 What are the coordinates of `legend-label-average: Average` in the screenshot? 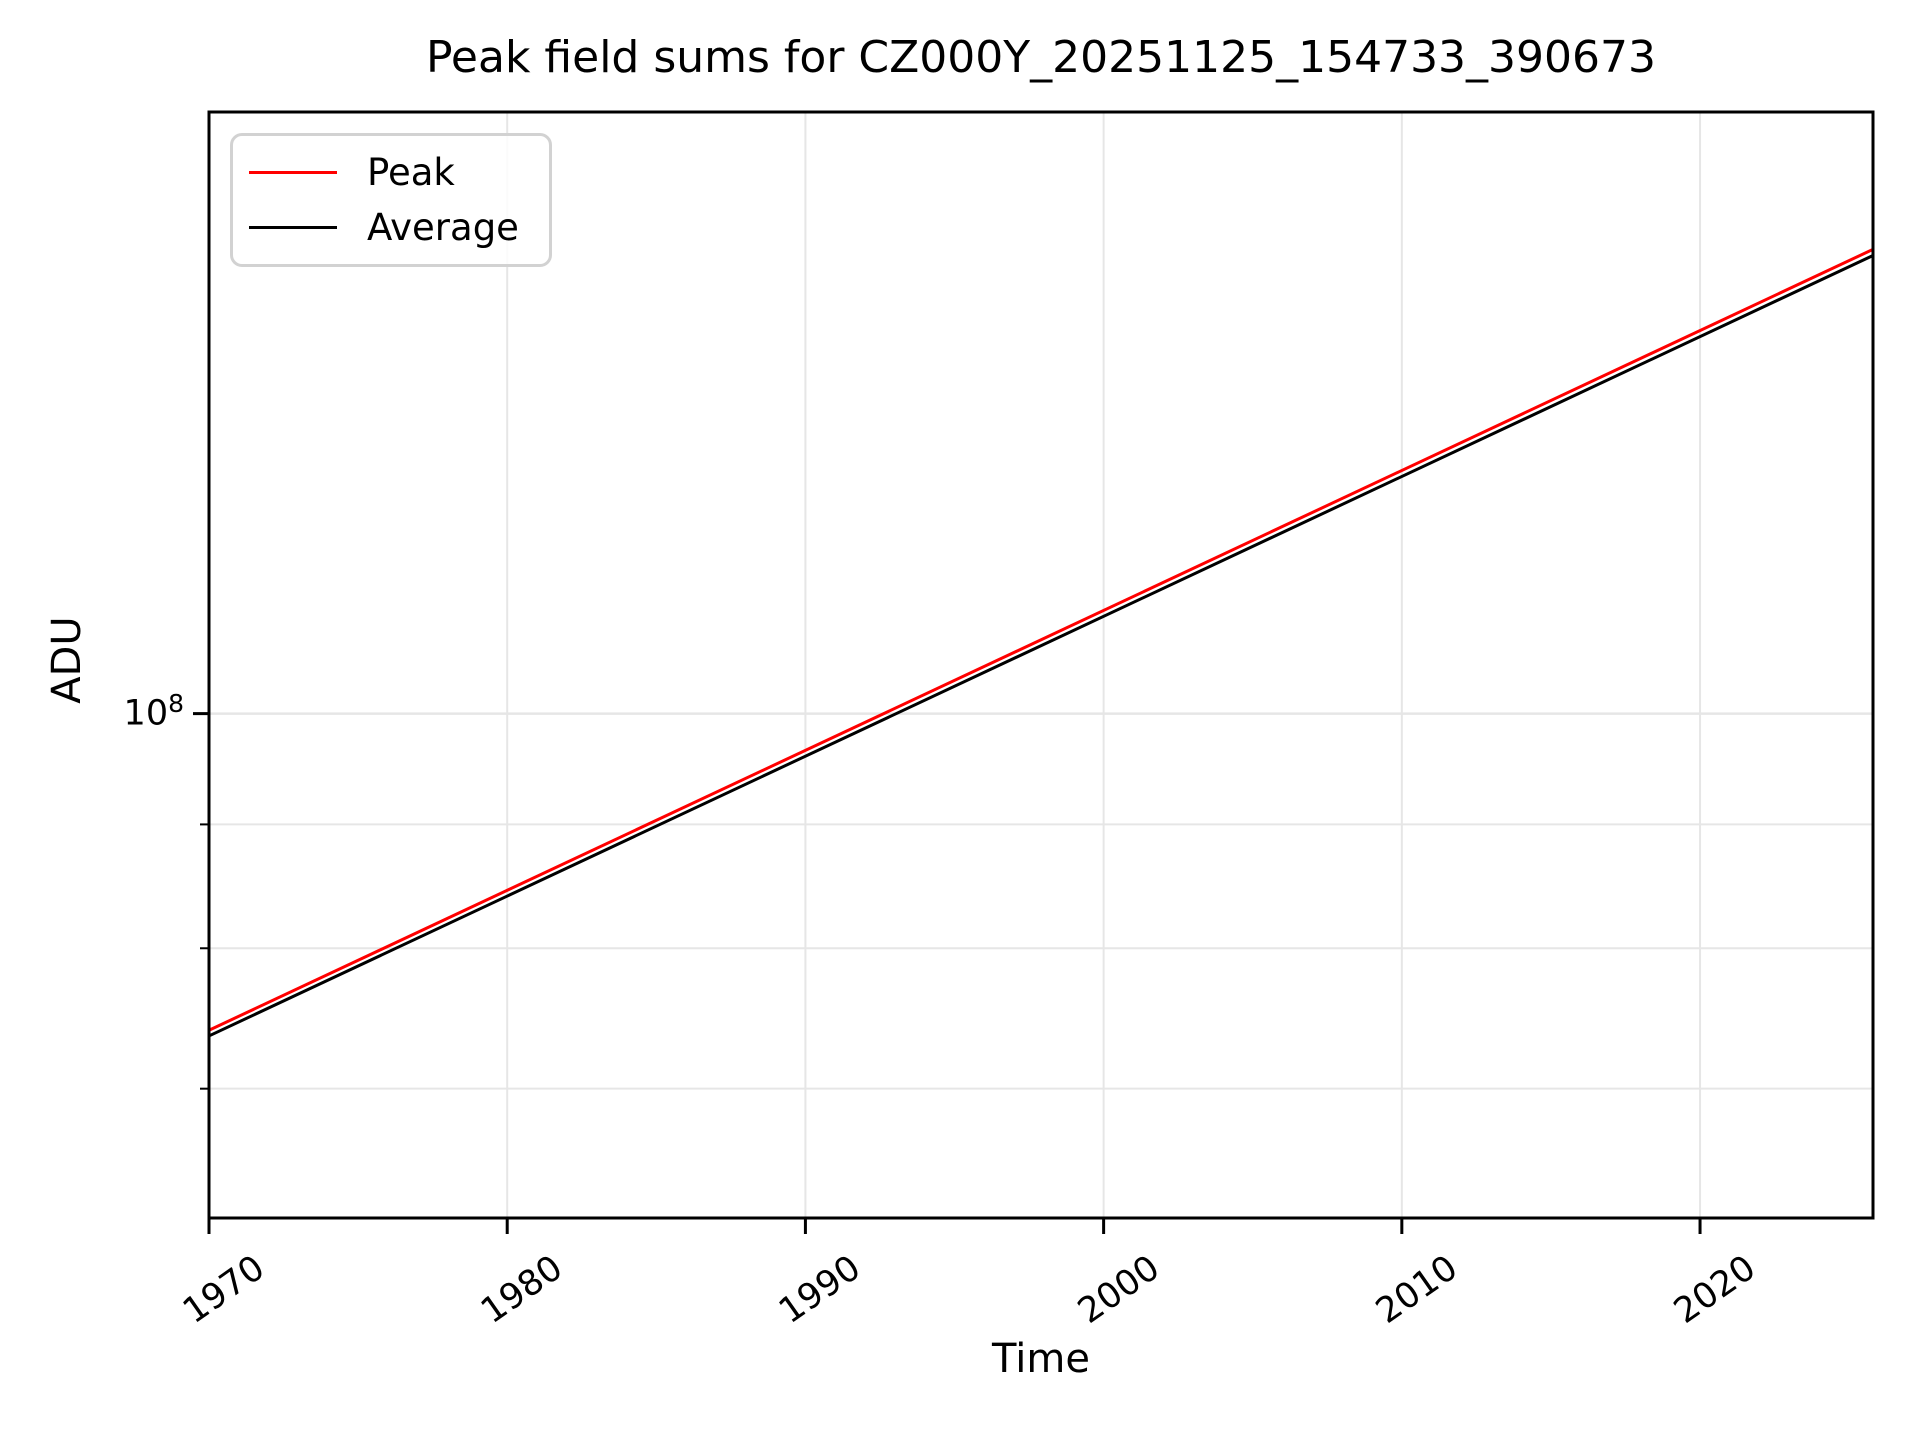 It's located at (443, 227).